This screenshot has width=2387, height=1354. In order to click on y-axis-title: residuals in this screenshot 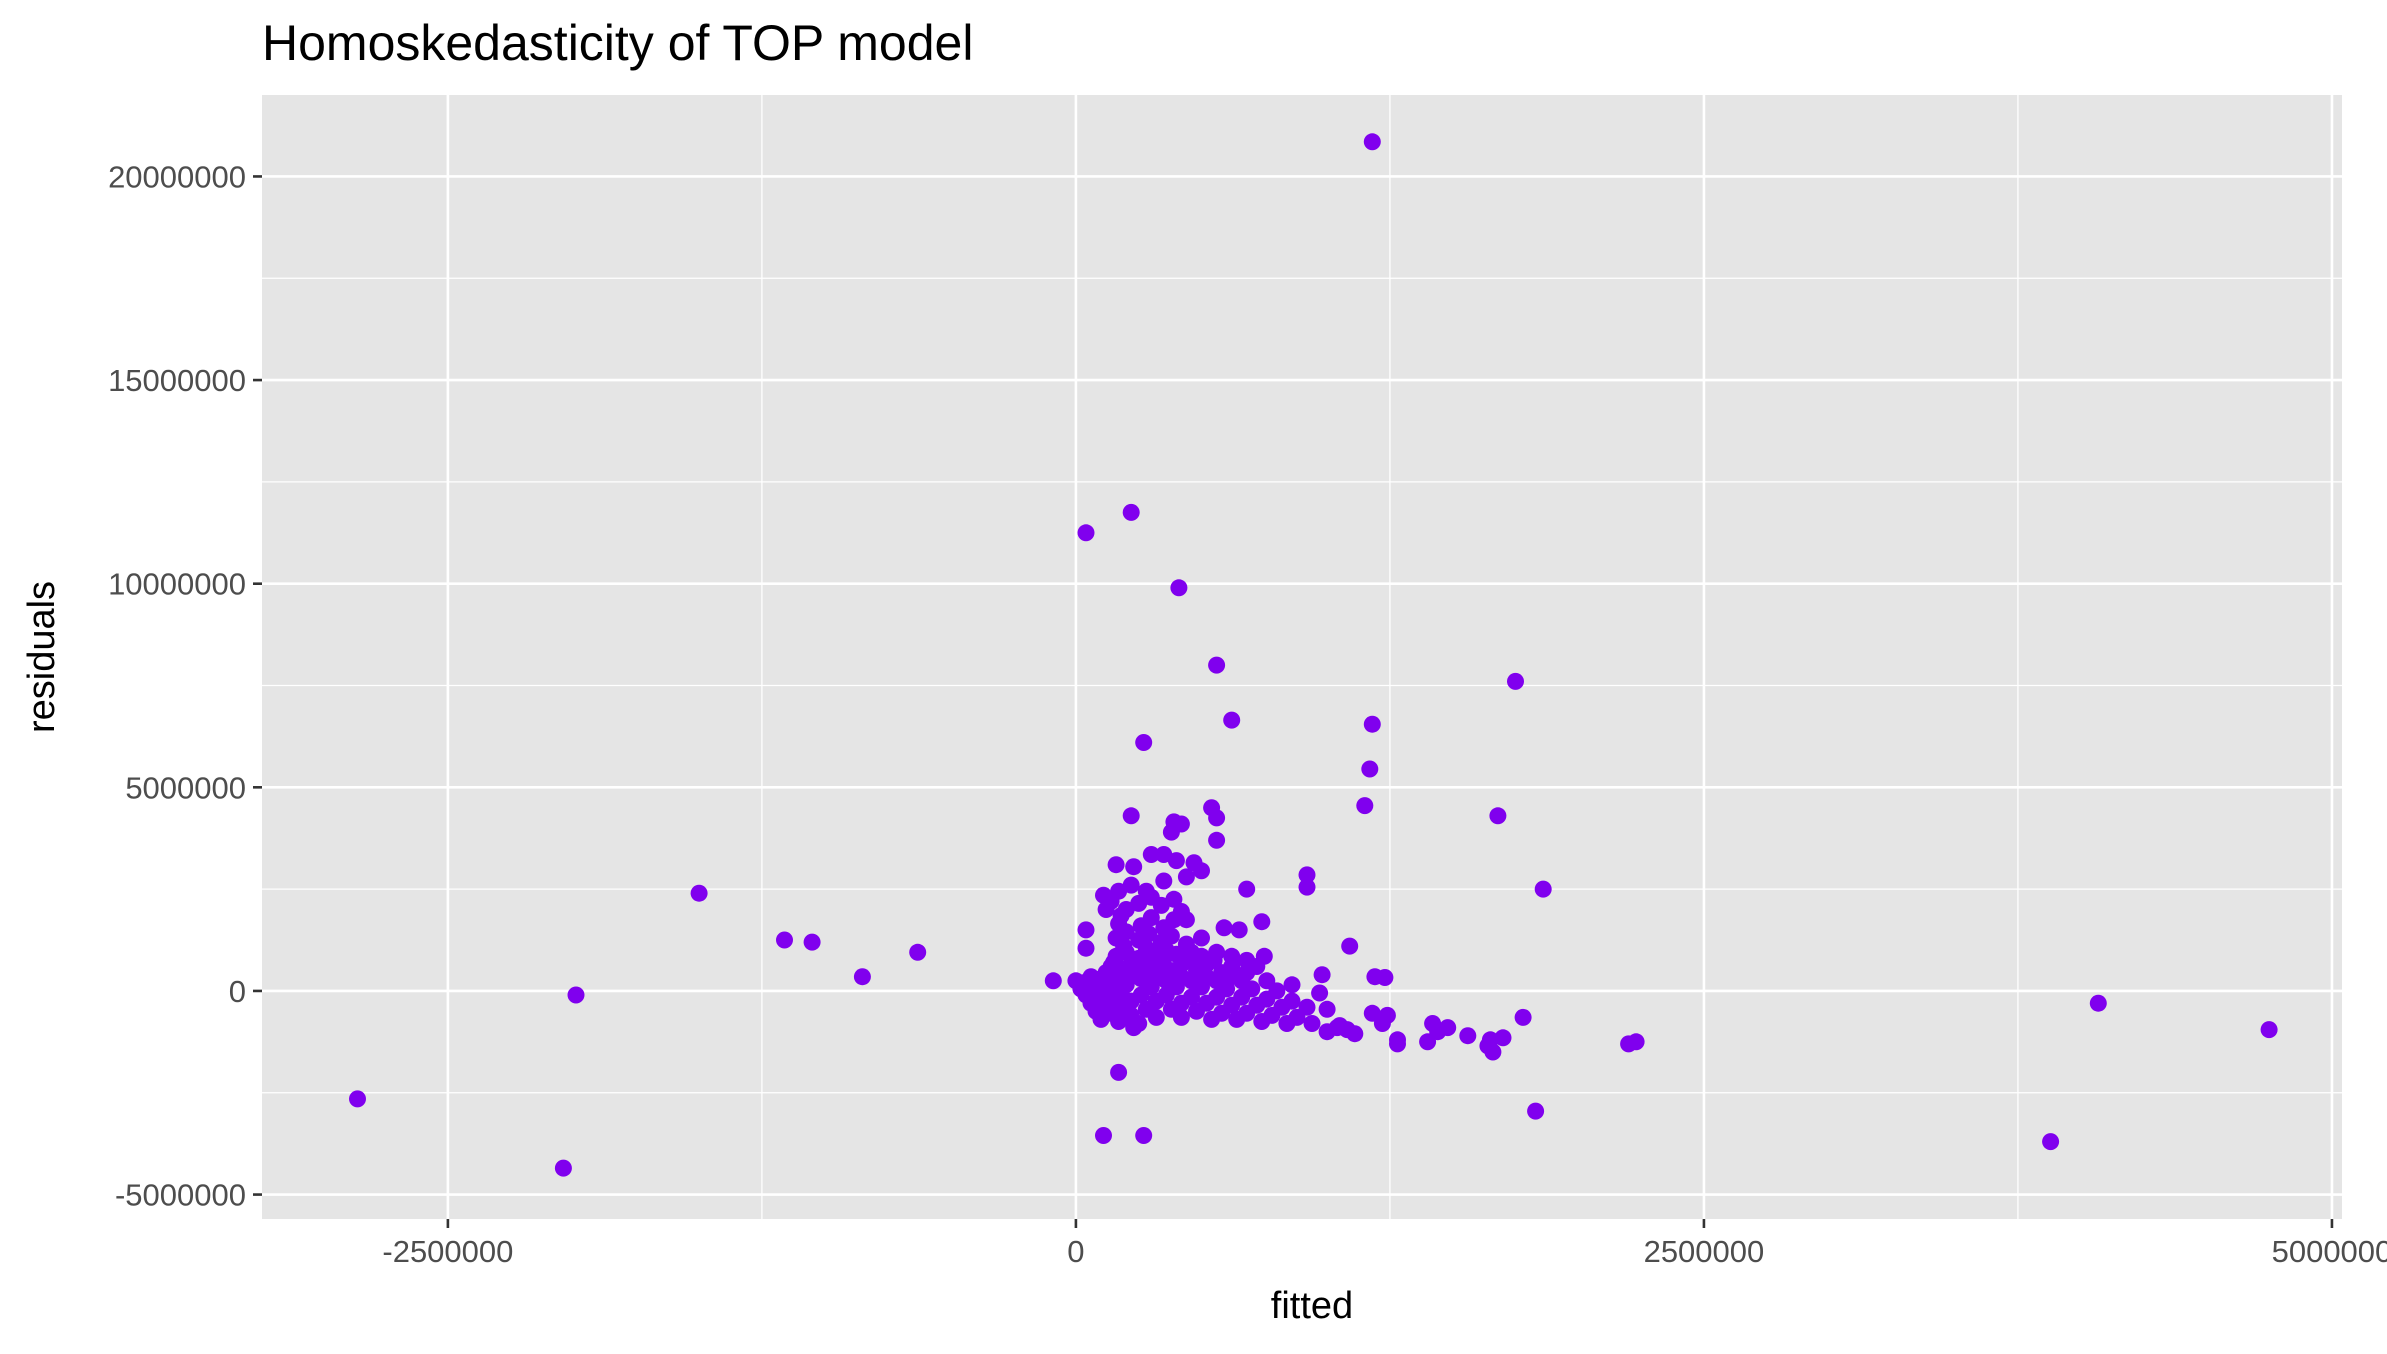, I will do `click(42, 657)`.